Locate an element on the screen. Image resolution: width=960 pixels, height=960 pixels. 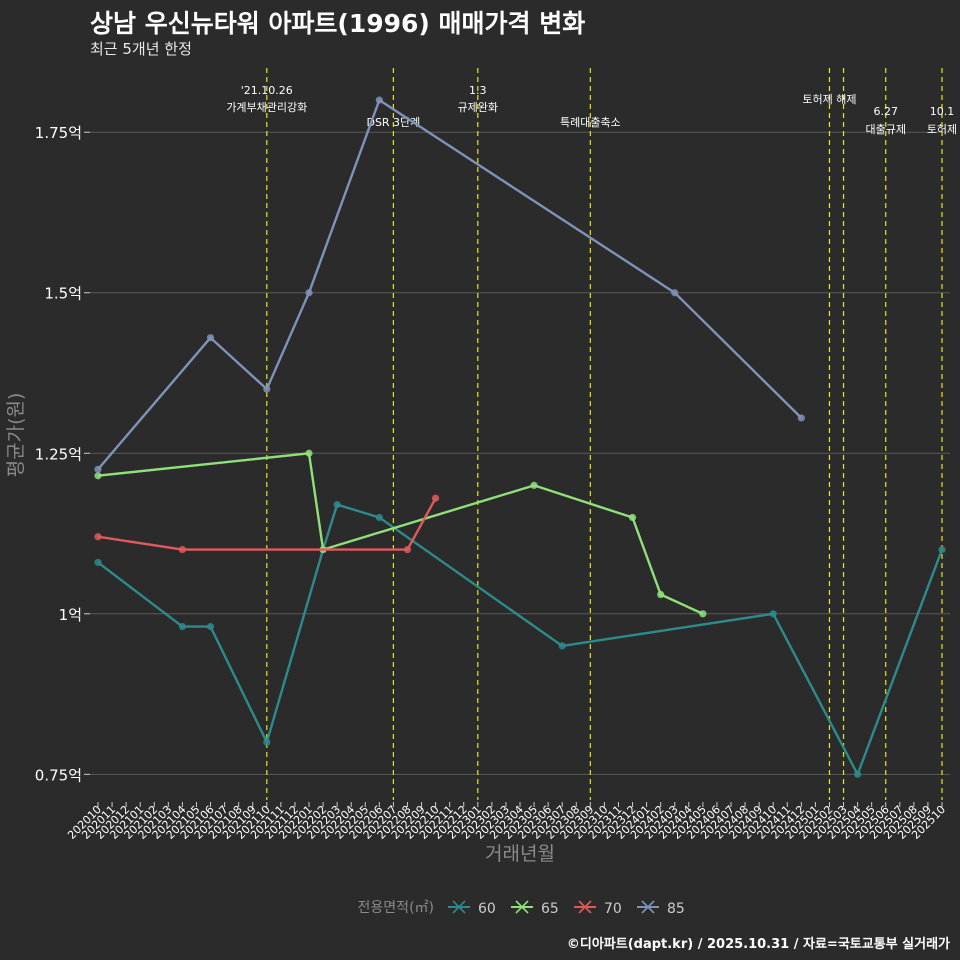
y-tick-label: 1.5억 is located at coordinates (63, 294).